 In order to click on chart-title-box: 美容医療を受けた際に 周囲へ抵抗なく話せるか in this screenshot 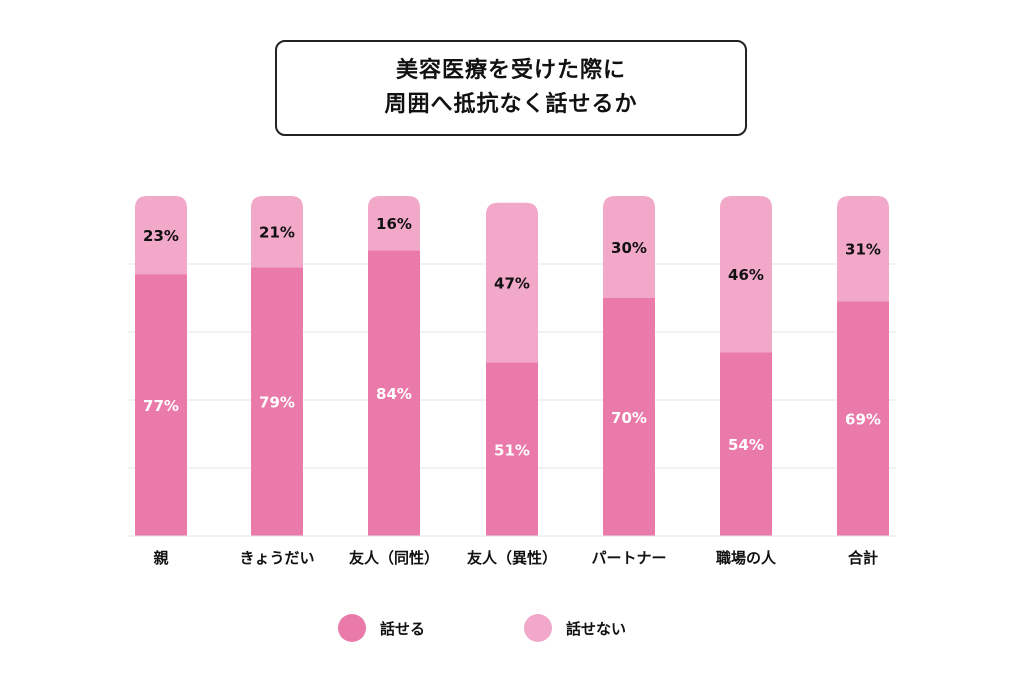, I will do `click(511, 88)`.